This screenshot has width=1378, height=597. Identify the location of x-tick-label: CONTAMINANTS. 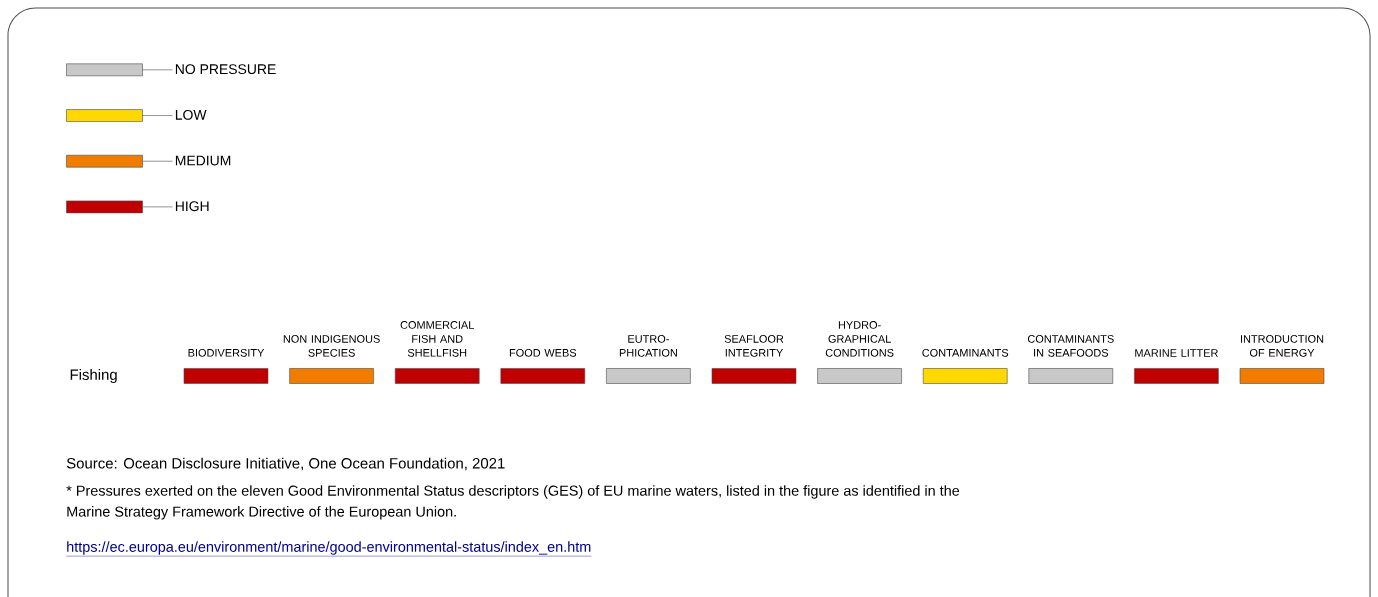
(965, 352).